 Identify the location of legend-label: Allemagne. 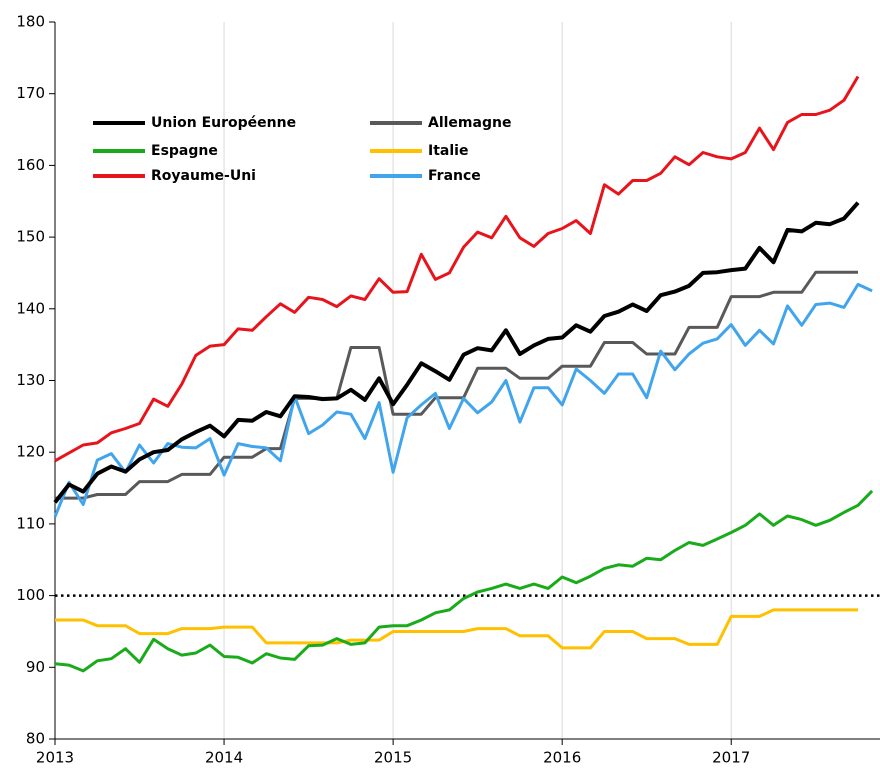
(469, 123).